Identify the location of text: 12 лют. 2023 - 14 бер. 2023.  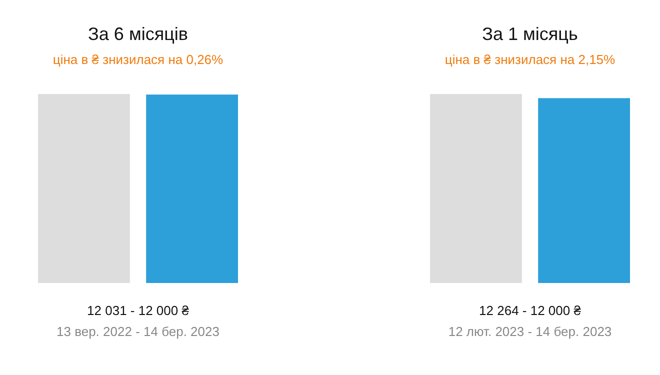
(530, 331).